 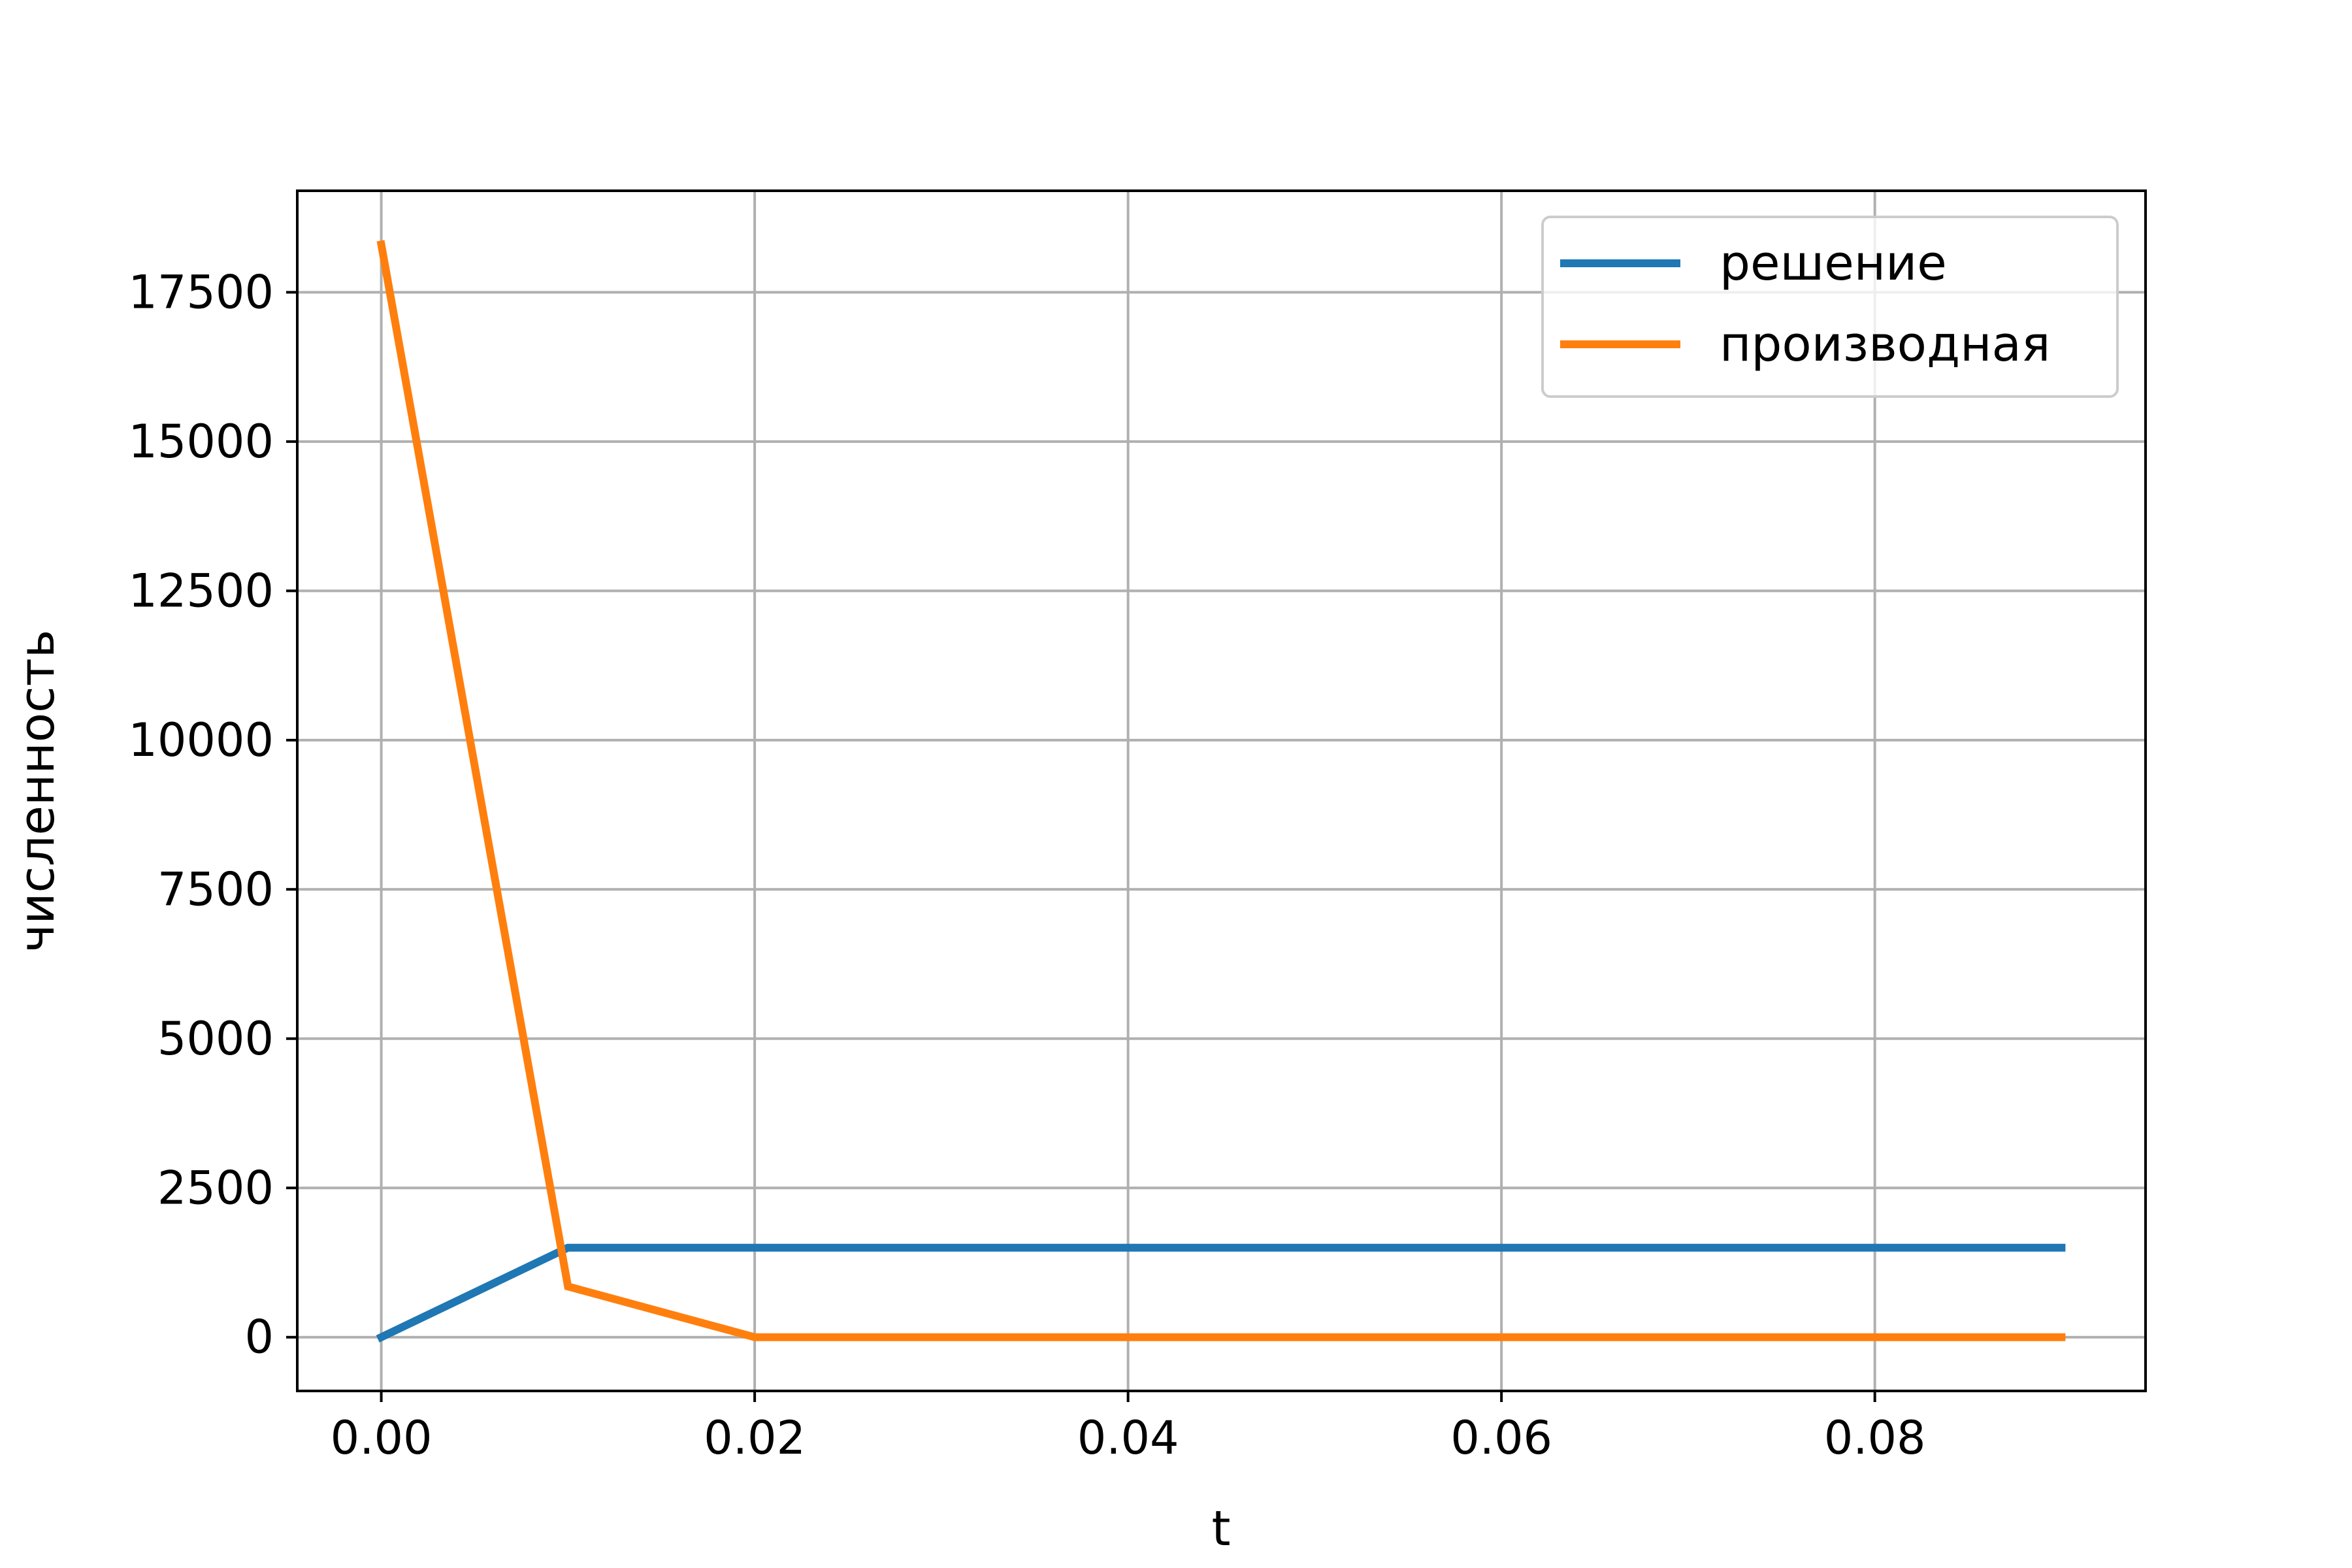 What do you see at coordinates (201, 292) in the screenshot?
I see `y-tick-label: 17500` at bounding box center [201, 292].